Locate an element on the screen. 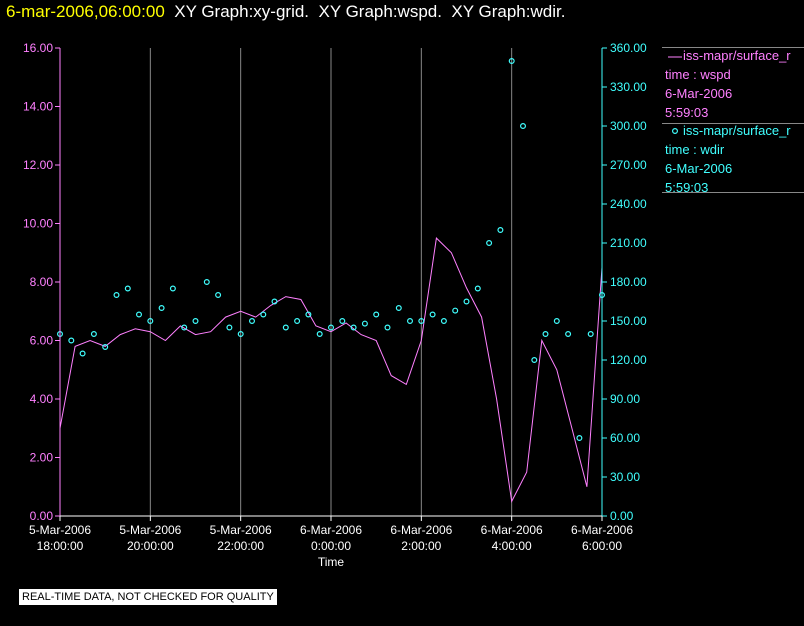 This screenshot has height=626, width=804. y-tick-label: 330.00 is located at coordinates (628, 87).